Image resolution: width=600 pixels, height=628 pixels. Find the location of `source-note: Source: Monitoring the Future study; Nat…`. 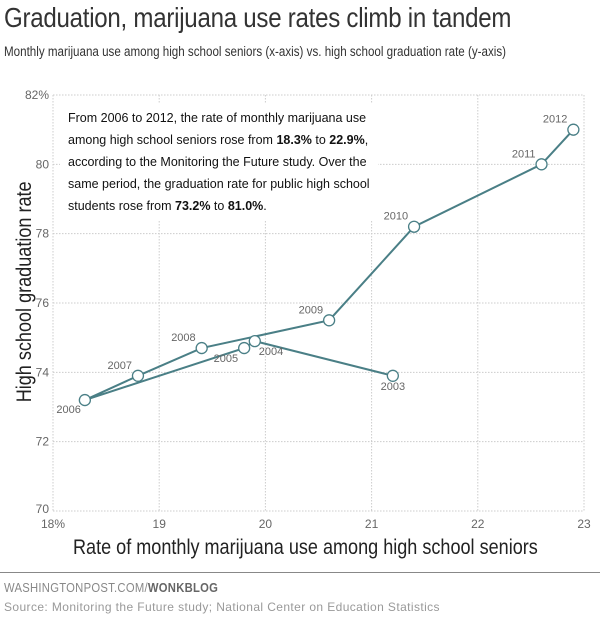

source-note: Source: Monitoring the Future study; Nat… is located at coordinates (222, 607).